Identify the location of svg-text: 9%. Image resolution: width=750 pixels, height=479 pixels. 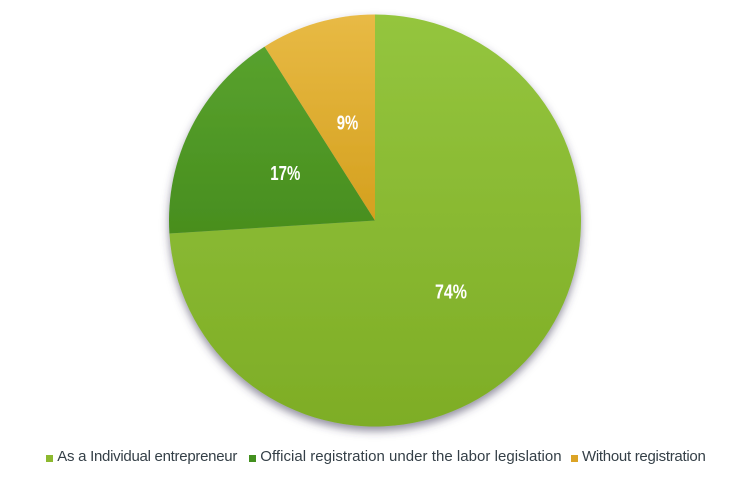
(348, 123).